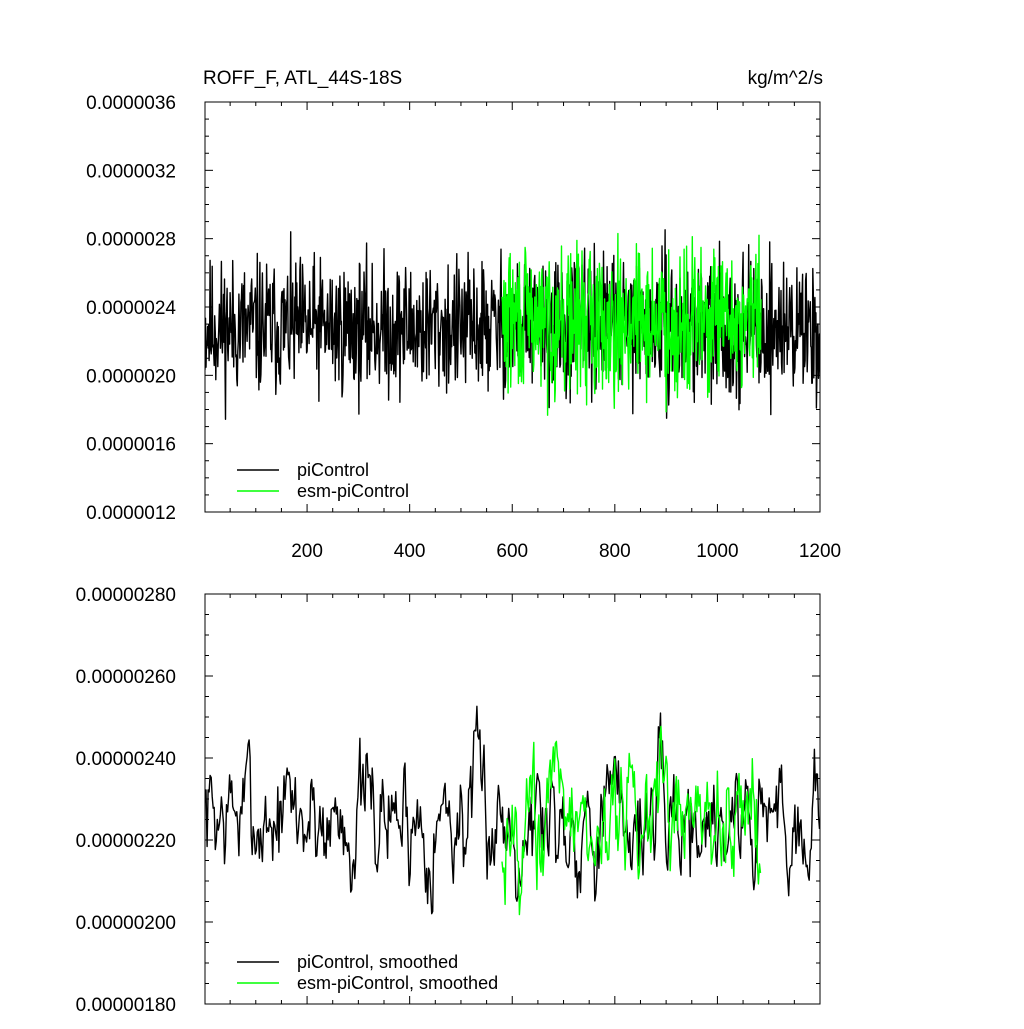 The height and width of the screenshot is (1029, 1024). I want to click on y-tick-label: 0.0000020, so click(131, 376).